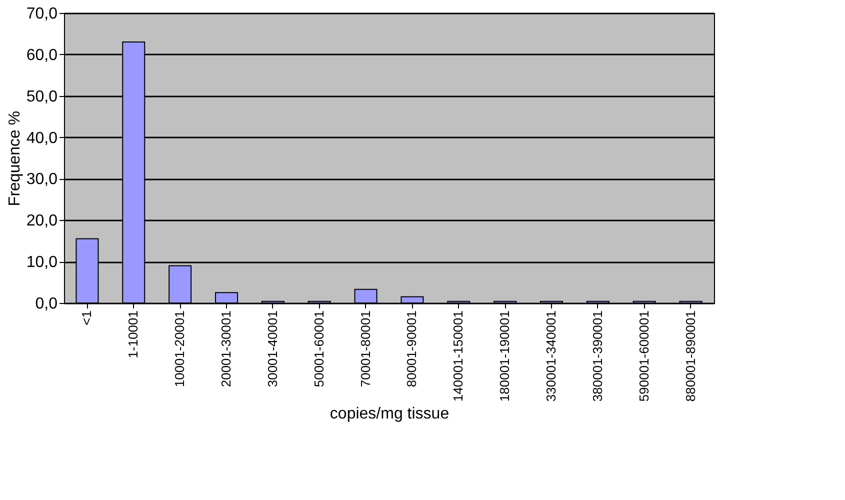 This screenshot has height=500, width=845. Describe the element at coordinates (226, 349) in the screenshot. I see `x-tick-label: 20001-30001` at that location.